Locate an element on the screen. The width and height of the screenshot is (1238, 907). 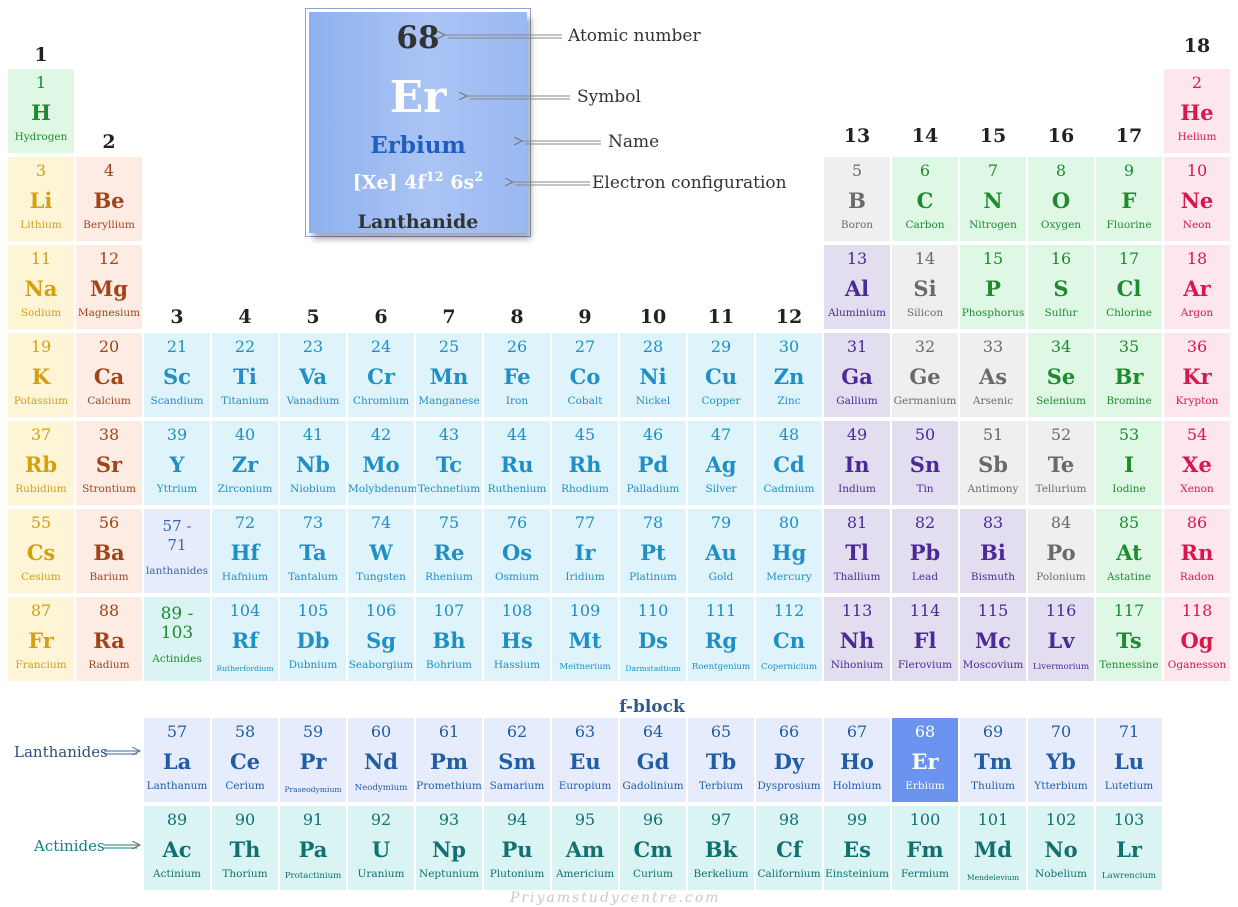
element-cell-pr: 59 Pr Praseodymium is located at coordinates (313, 760).